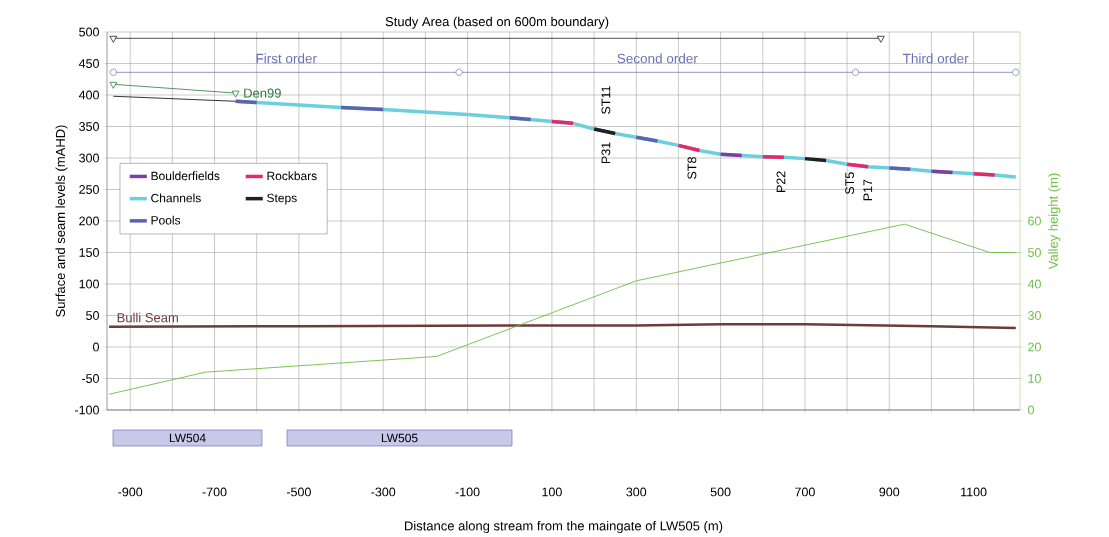  Describe the element at coordinates (166, 220) in the screenshot. I see `legend-label: Pools` at that location.